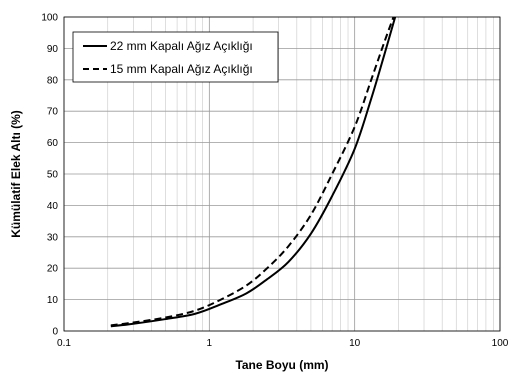  I want to click on x-axis-title: Tane Boyu (mm), so click(281, 365).